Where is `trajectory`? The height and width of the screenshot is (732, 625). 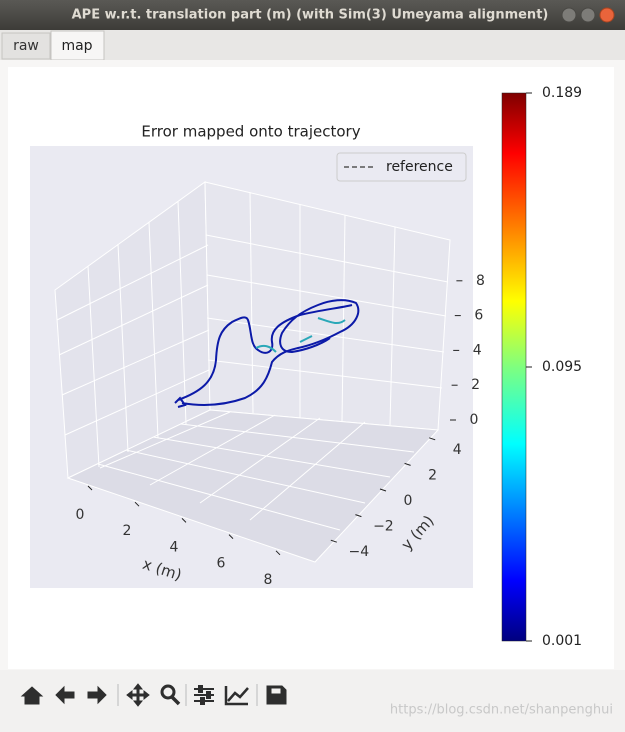
trajectory is located at coordinates (267, 353).